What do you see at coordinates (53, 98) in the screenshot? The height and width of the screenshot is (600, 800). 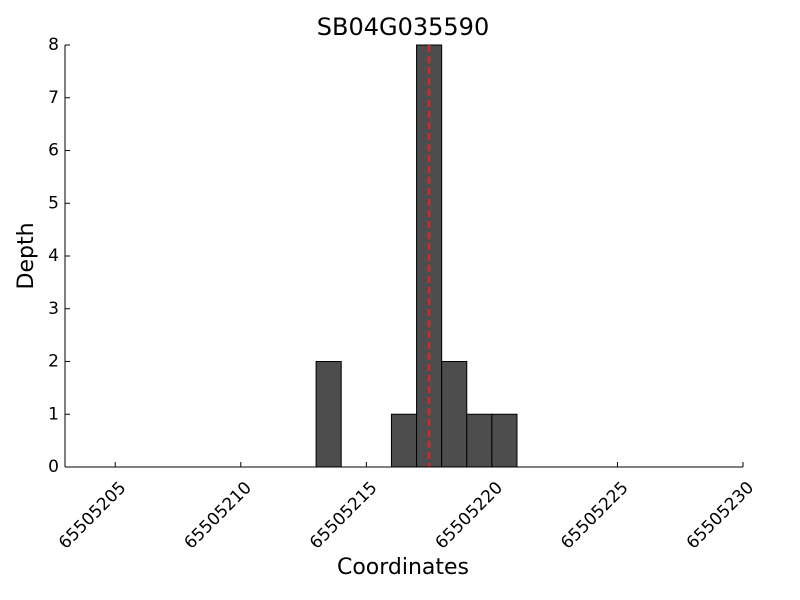 I see `y-tick-label: 7` at bounding box center [53, 98].